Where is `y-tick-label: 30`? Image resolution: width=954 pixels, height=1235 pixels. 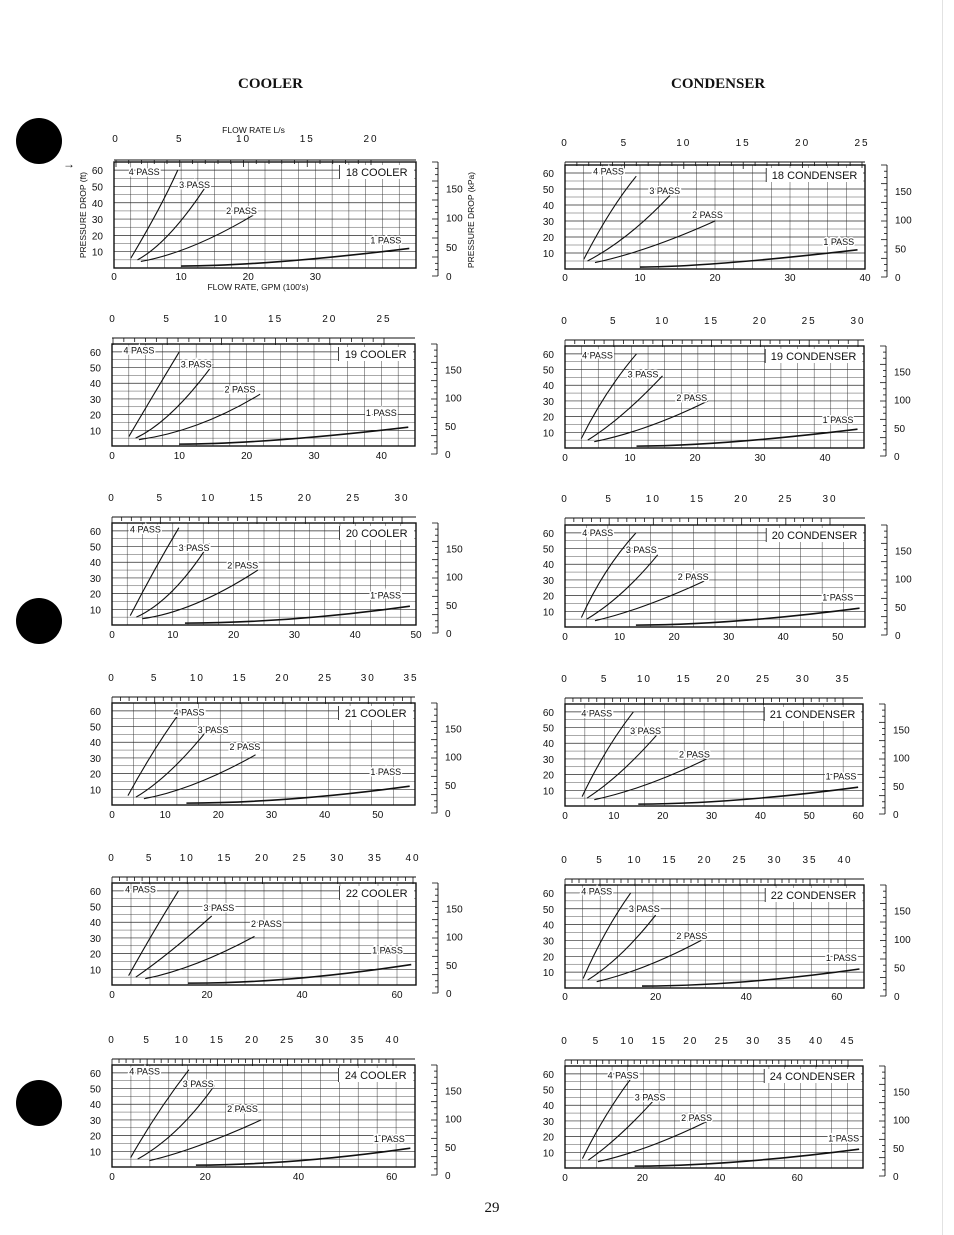
y-tick-label: 30 is located at coordinates (96, 400).